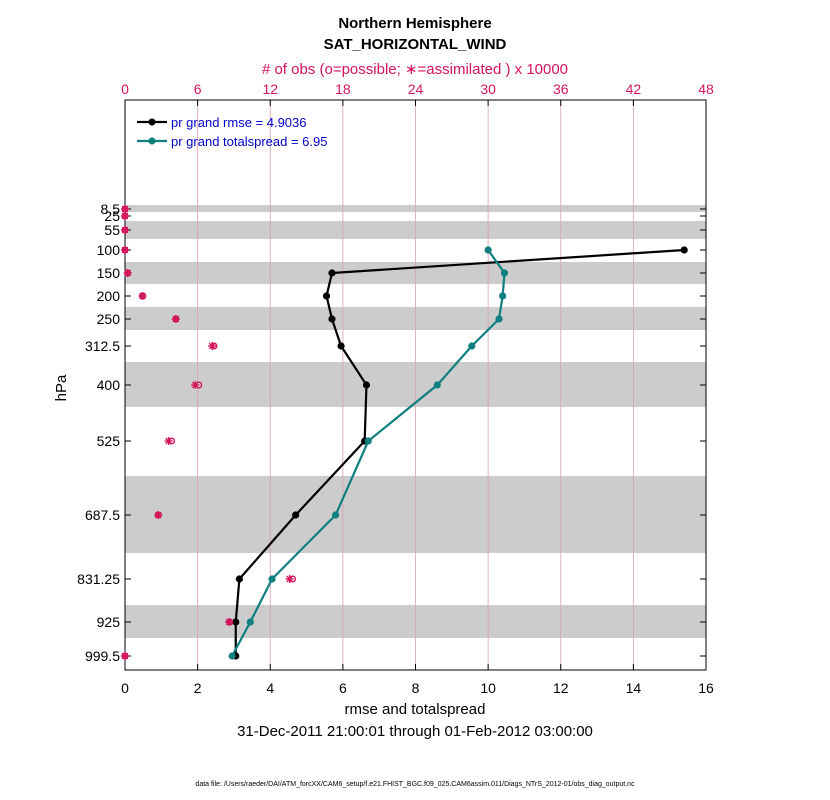 The height and width of the screenshot is (800, 830). I want to click on legend-spread-marker, so click(152, 141).